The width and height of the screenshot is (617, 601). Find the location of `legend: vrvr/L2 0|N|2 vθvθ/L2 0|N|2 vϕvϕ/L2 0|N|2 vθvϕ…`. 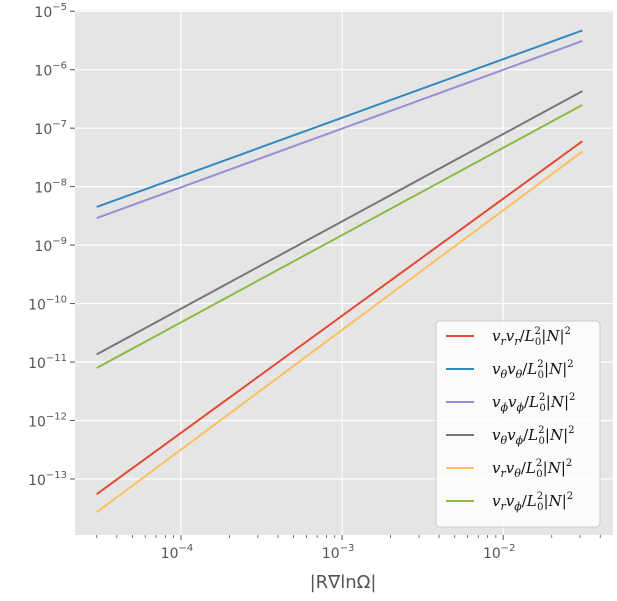

legend: vrvr/L2 0|N|2 vθvθ/L2 0|N|2 vϕvϕ/L2 0|N|2 vθvϕ… is located at coordinates (518, 424).